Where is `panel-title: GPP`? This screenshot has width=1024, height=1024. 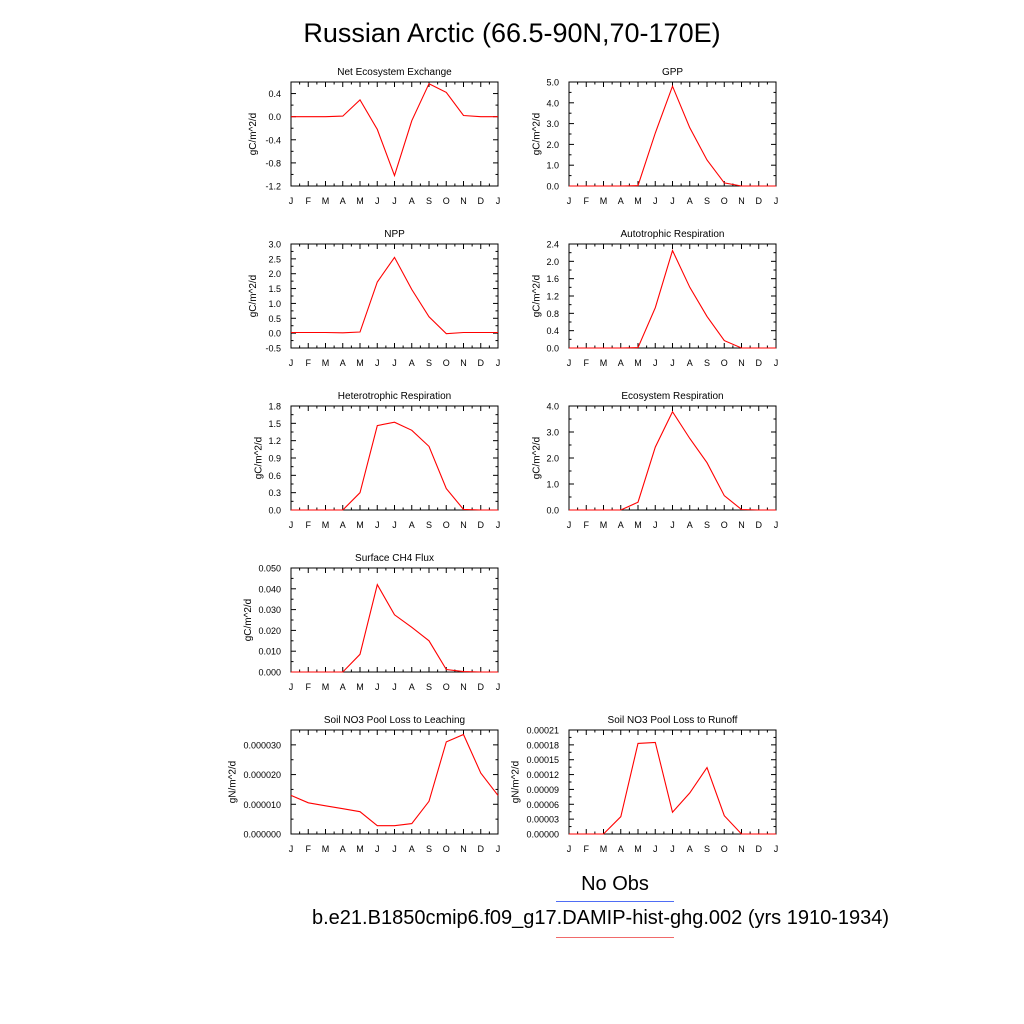 panel-title: GPP is located at coordinates (672, 72).